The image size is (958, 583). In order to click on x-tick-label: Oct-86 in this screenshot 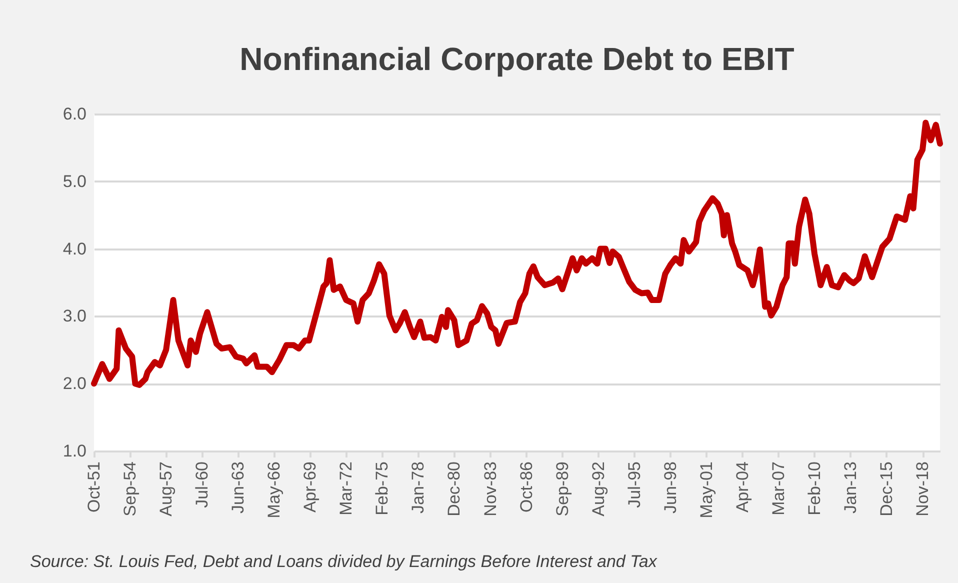, I will do `click(526, 487)`.